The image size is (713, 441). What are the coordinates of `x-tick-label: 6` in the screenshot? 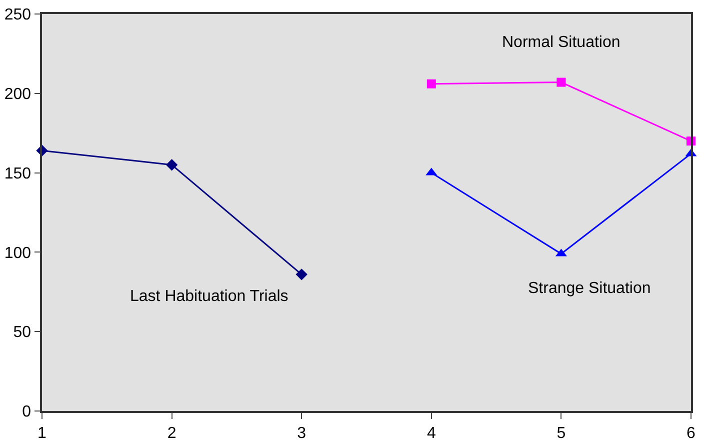 It's located at (691, 432).